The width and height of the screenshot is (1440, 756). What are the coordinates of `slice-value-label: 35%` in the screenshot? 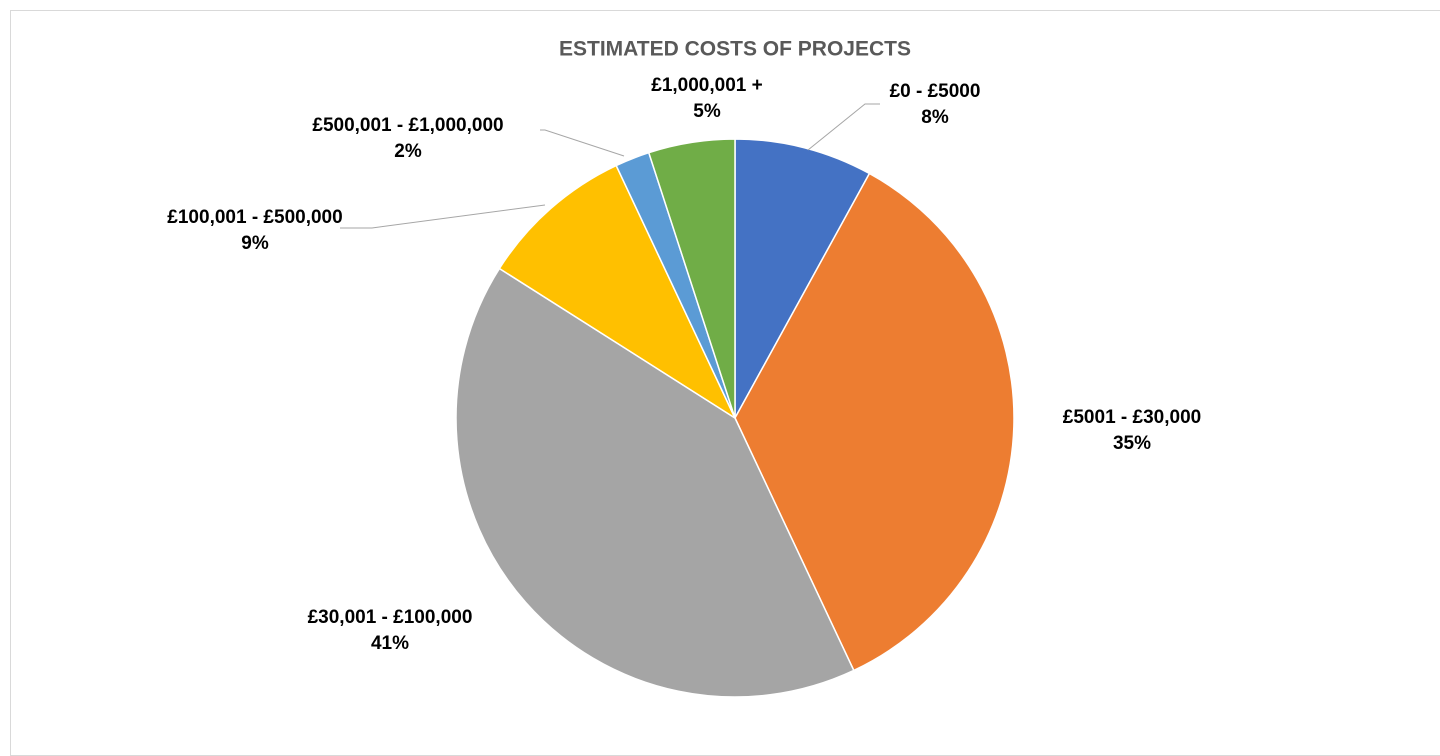 It's located at (1132, 443).